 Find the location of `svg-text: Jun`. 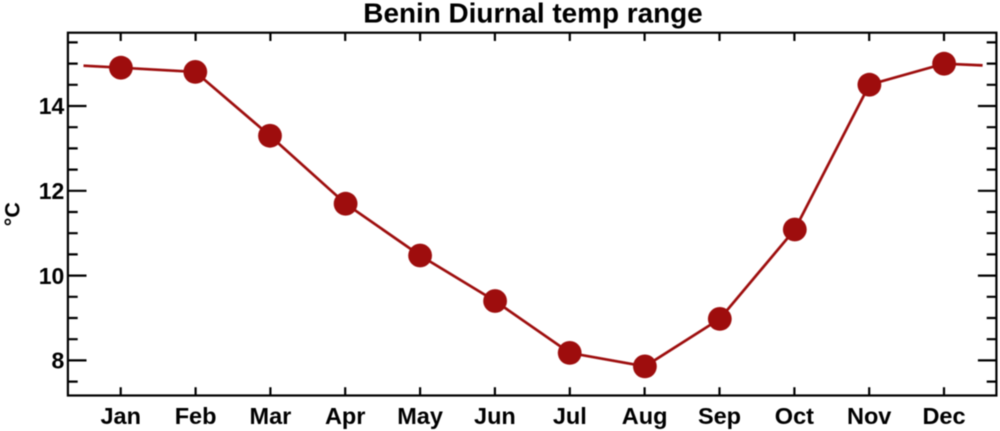

svg-text: Jun is located at coordinates (495, 416).